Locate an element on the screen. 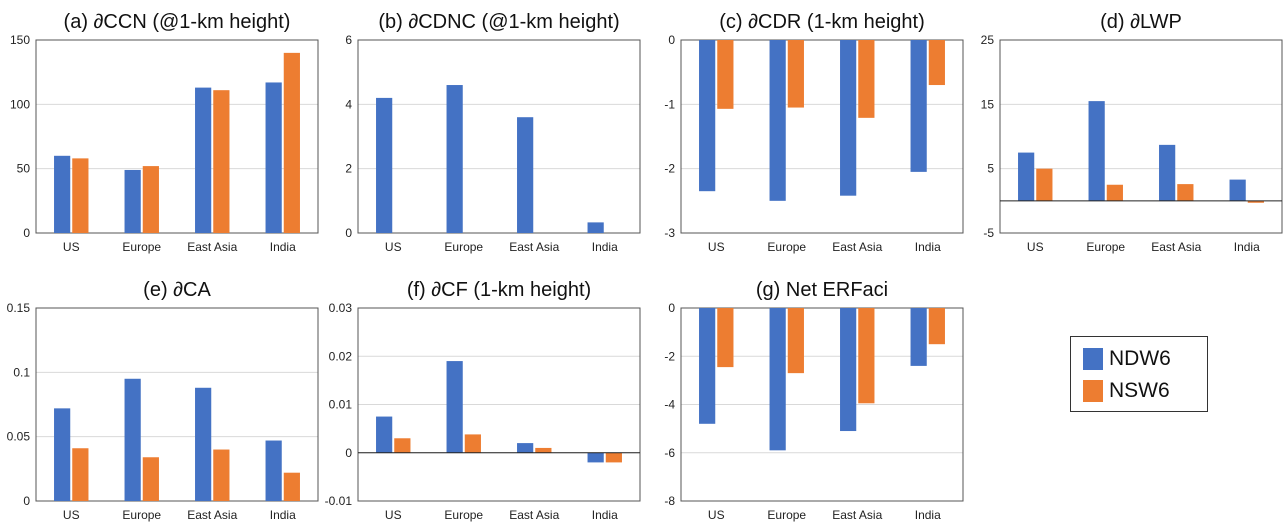 The width and height of the screenshot is (1284, 524). y-tick-label: 150 is located at coordinates (20, 40).